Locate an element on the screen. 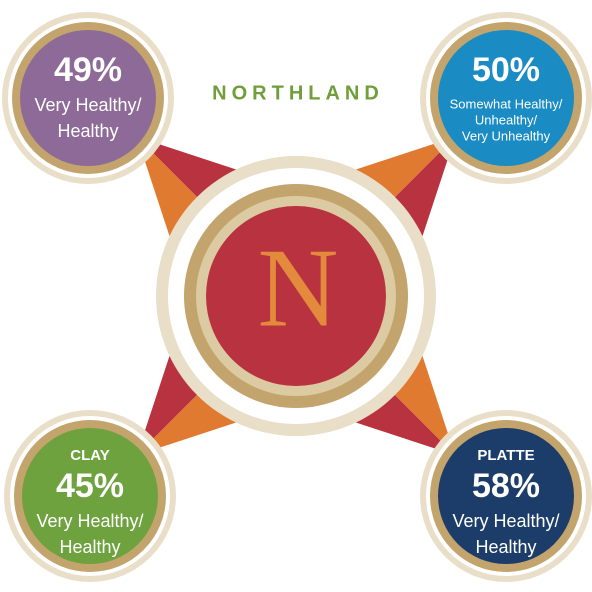 The height and width of the screenshot is (592, 592). title: NORTHLAND is located at coordinates (298, 93).